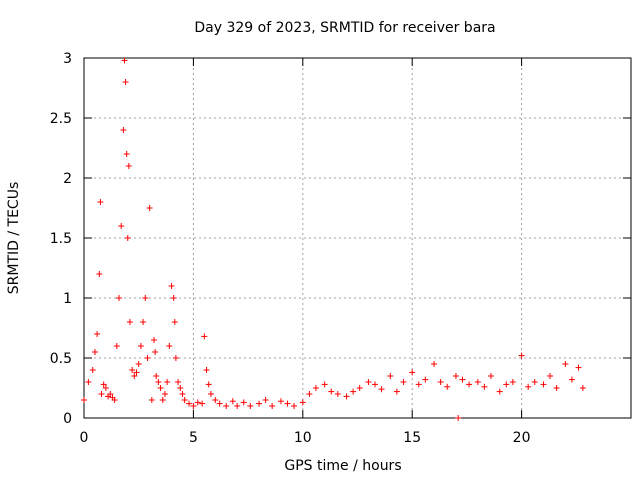 The width and height of the screenshot is (640, 480). Describe the element at coordinates (84, 438) in the screenshot. I see `x-tick-label: 0` at that location.